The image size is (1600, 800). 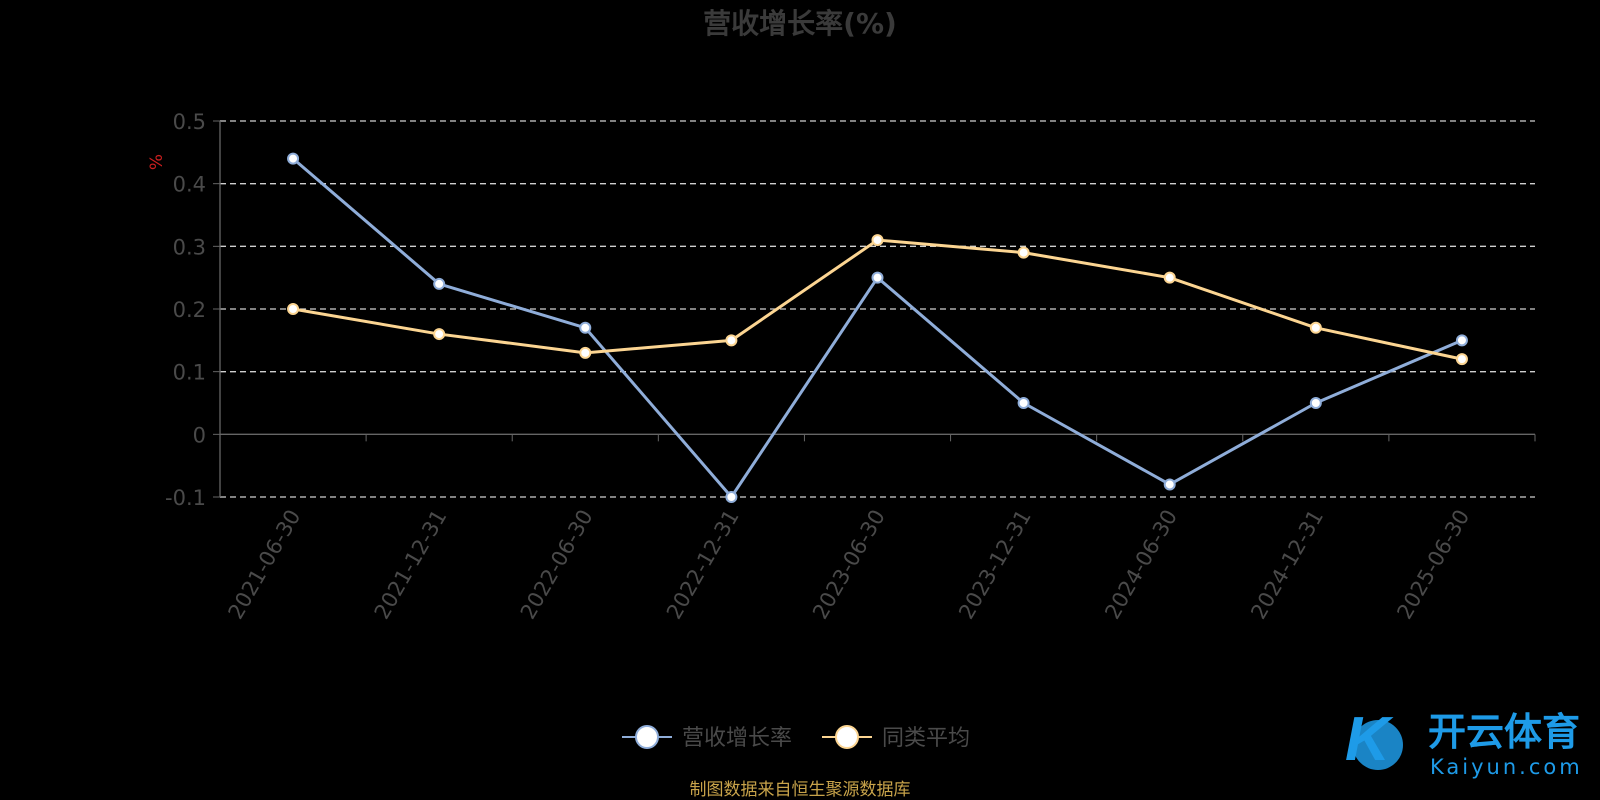 I want to click on legend-item-0: 营收增长率, so click(x=707, y=738).